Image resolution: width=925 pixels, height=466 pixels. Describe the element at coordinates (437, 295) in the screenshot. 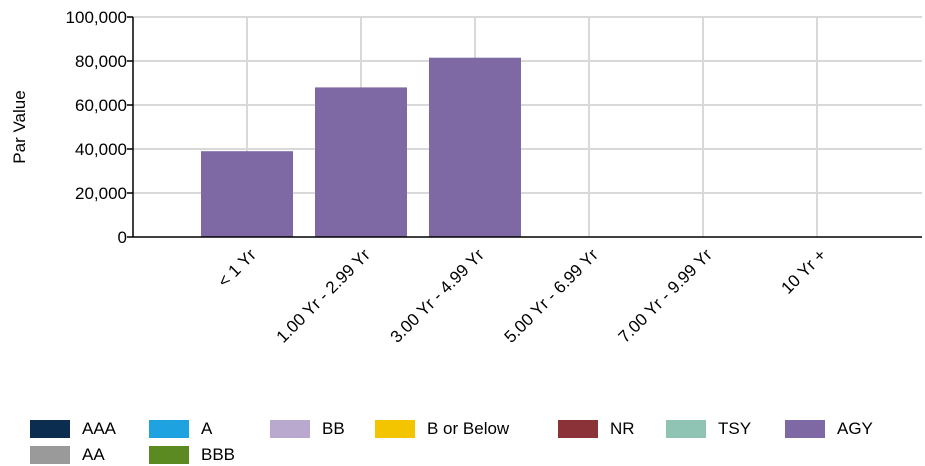

I see `x-tick-label: 3.00 Yr - 4.99 Yr` at that location.